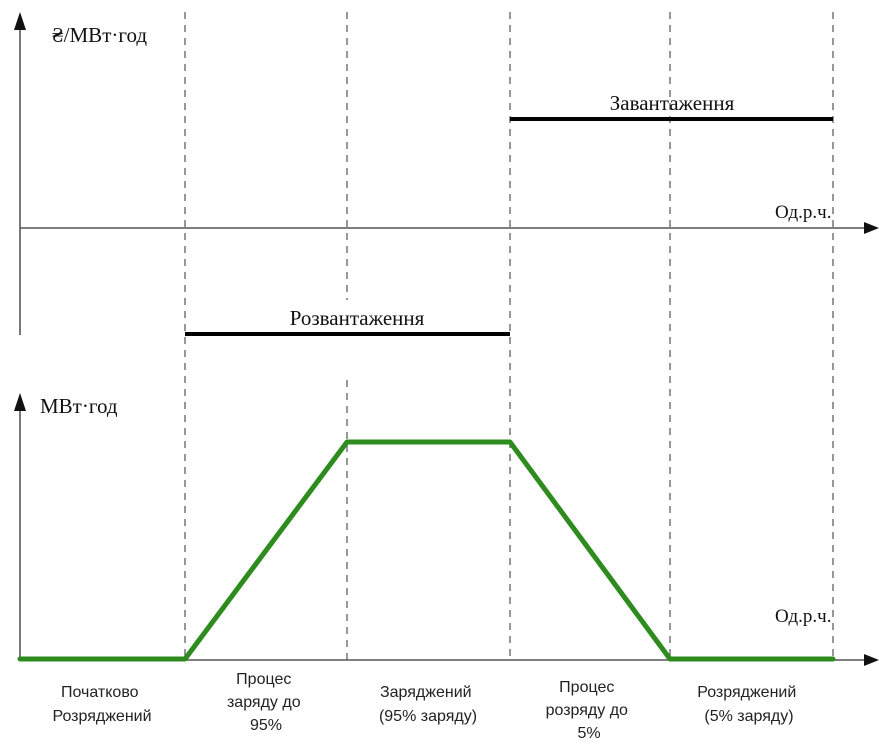 The height and width of the screenshot is (754, 879). I want to click on phase-label: Процес заряду до 95%, so click(266, 702).